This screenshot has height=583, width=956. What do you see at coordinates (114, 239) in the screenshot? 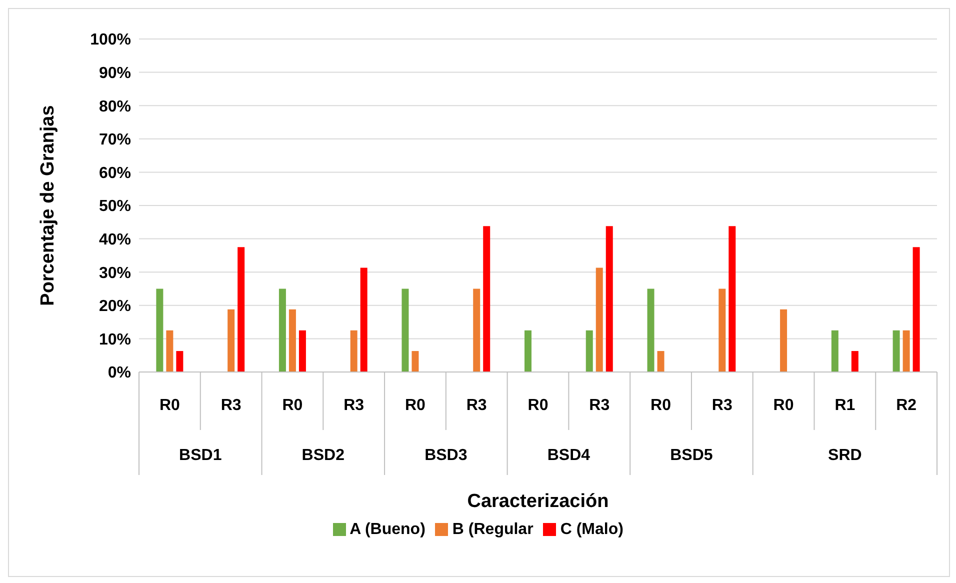
I see `y-tick-label: 40%` at bounding box center [114, 239].